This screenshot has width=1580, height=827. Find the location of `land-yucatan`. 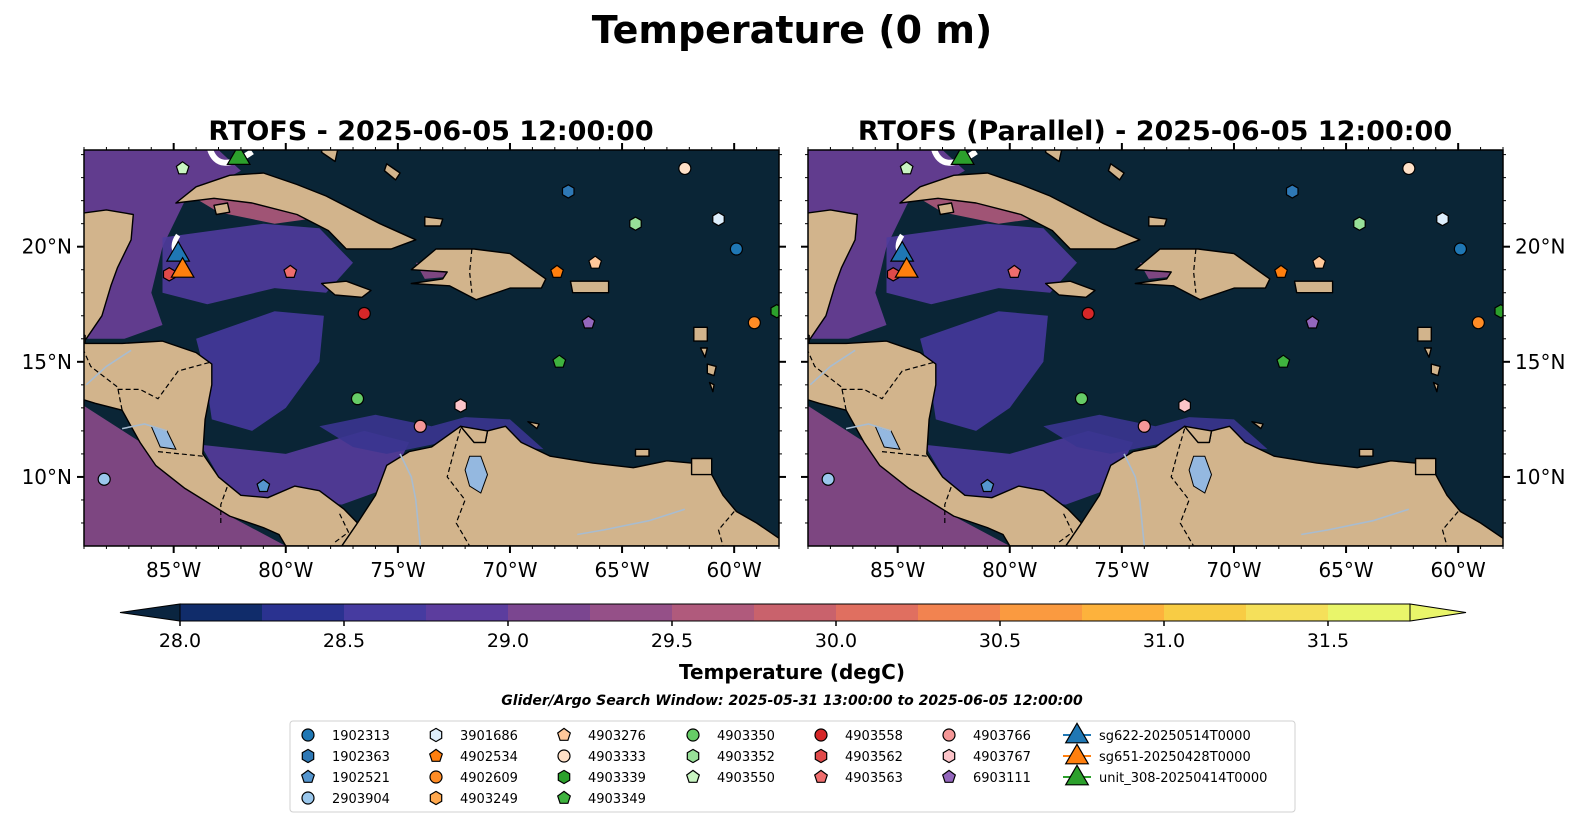

land-yucatan is located at coordinates (833, 275).